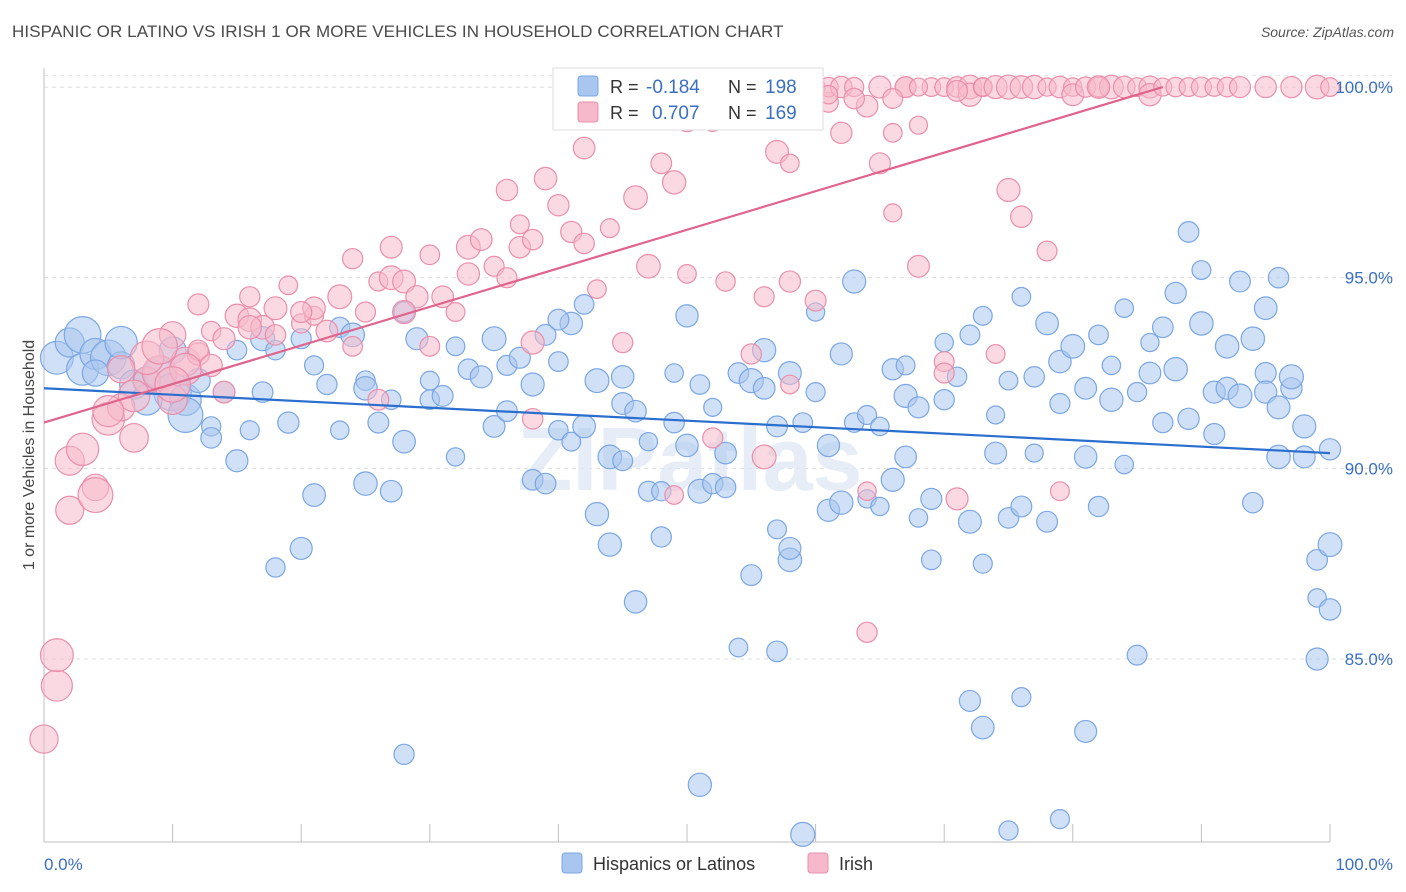 This screenshot has width=1406, height=892. Describe the element at coordinates (674, 864) in the screenshot. I see `legend-bottom-label-hispanics: Hispanics or Latinos` at that location.